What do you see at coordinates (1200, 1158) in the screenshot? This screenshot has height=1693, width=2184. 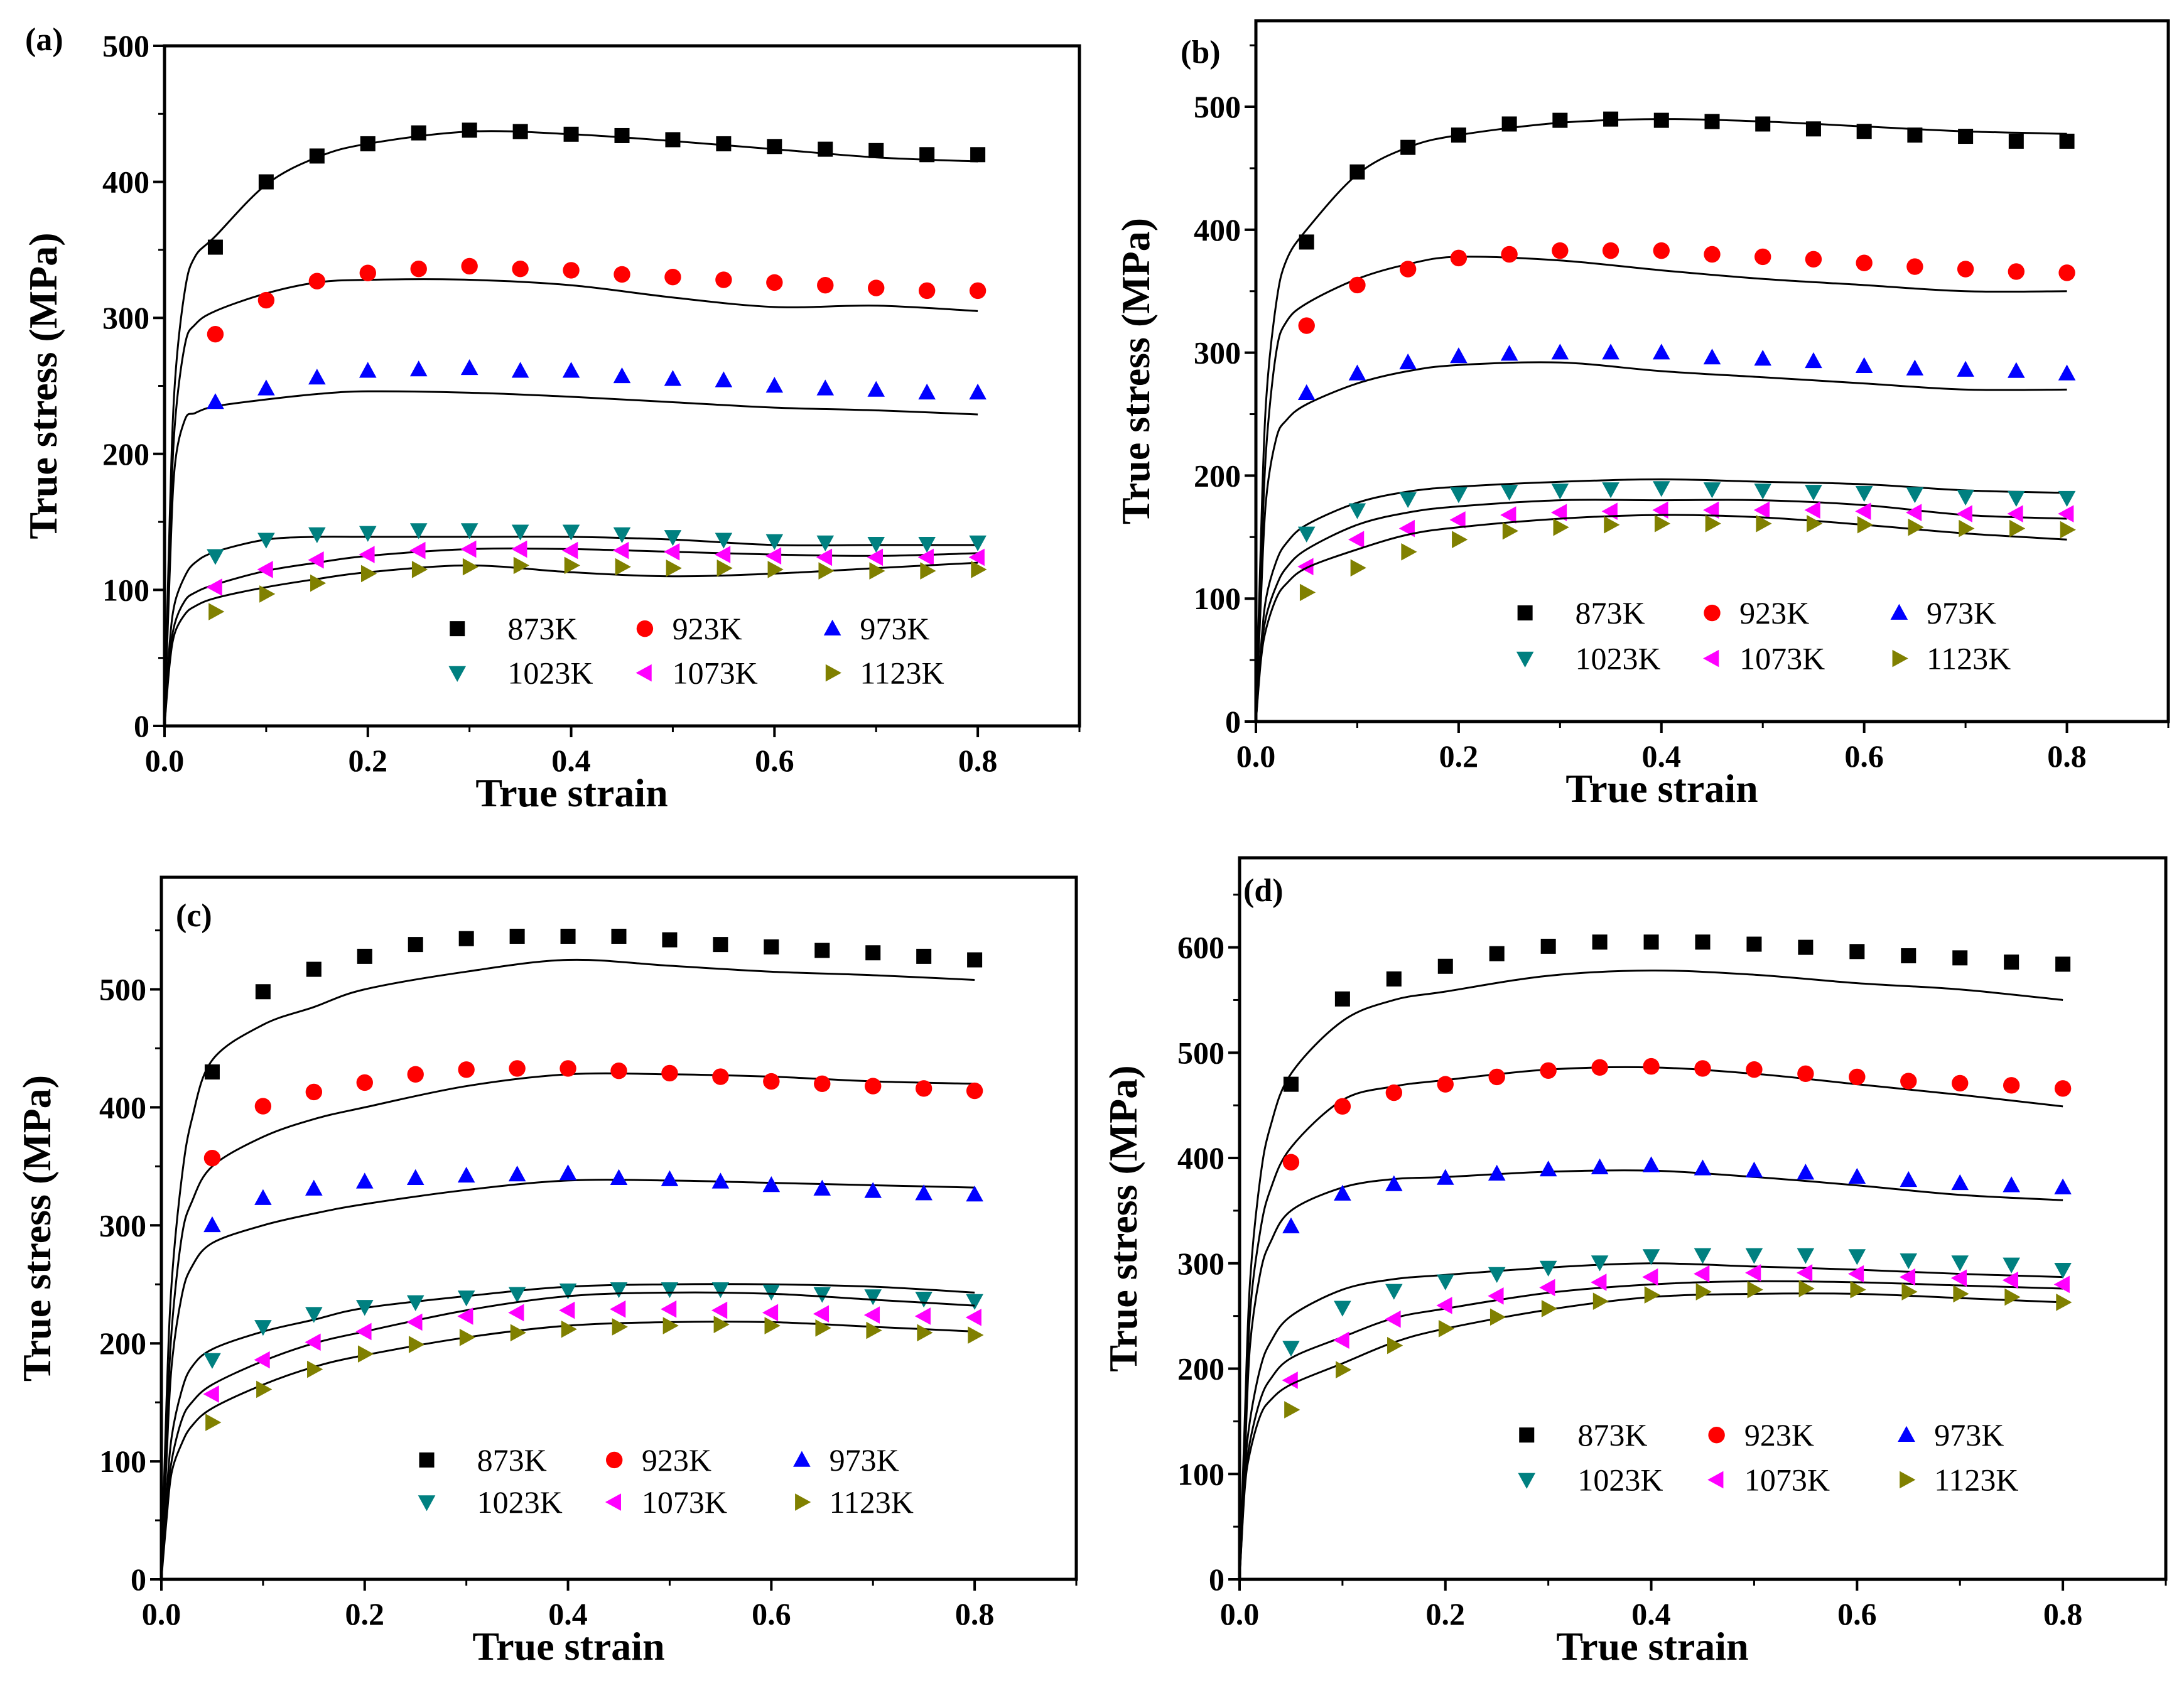 I see `y-tick-label: 400` at bounding box center [1200, 1158].